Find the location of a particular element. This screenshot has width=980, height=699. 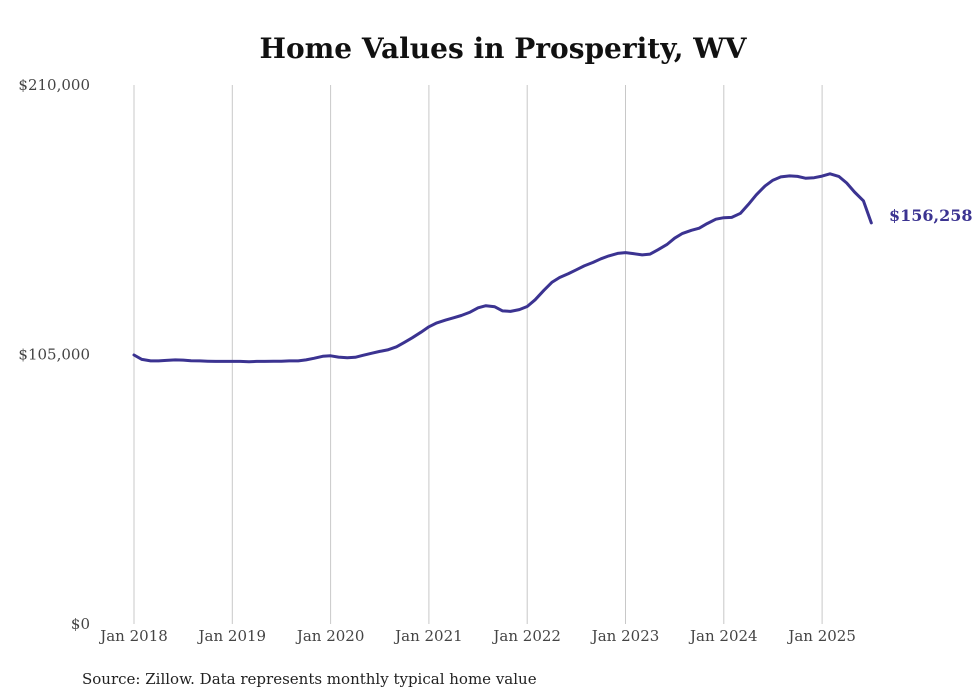

end-value-label: $156,258 is located at coordinates (931, 215).